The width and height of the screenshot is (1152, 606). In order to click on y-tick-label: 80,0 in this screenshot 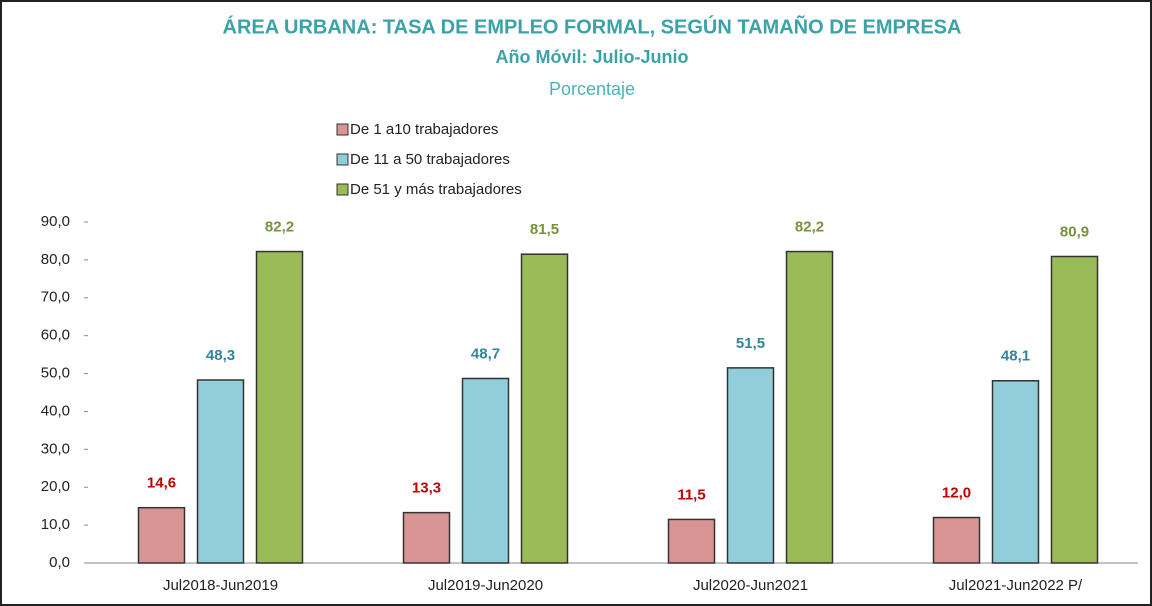, I will do `click(55, 259)`.